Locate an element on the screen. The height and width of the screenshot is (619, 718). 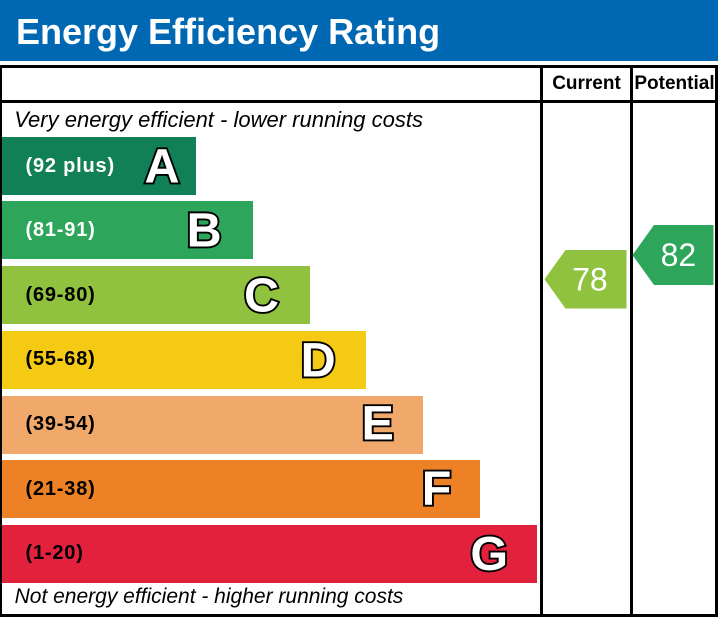
svg-text: G is located at coordinates (489, 554).